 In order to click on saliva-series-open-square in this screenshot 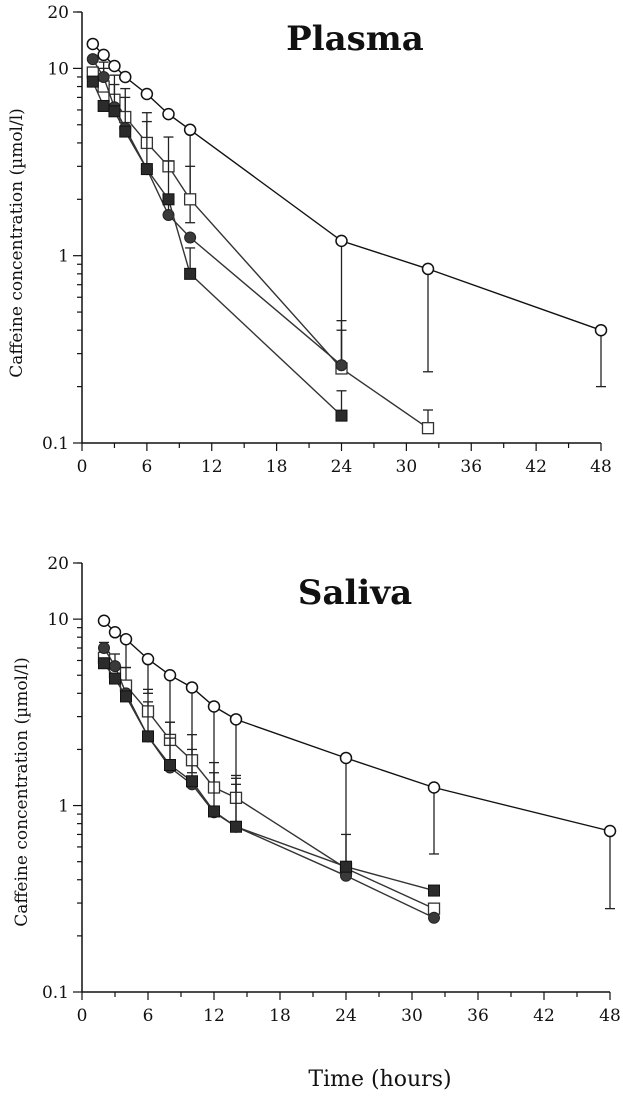, I will do `click(269, 778)`.